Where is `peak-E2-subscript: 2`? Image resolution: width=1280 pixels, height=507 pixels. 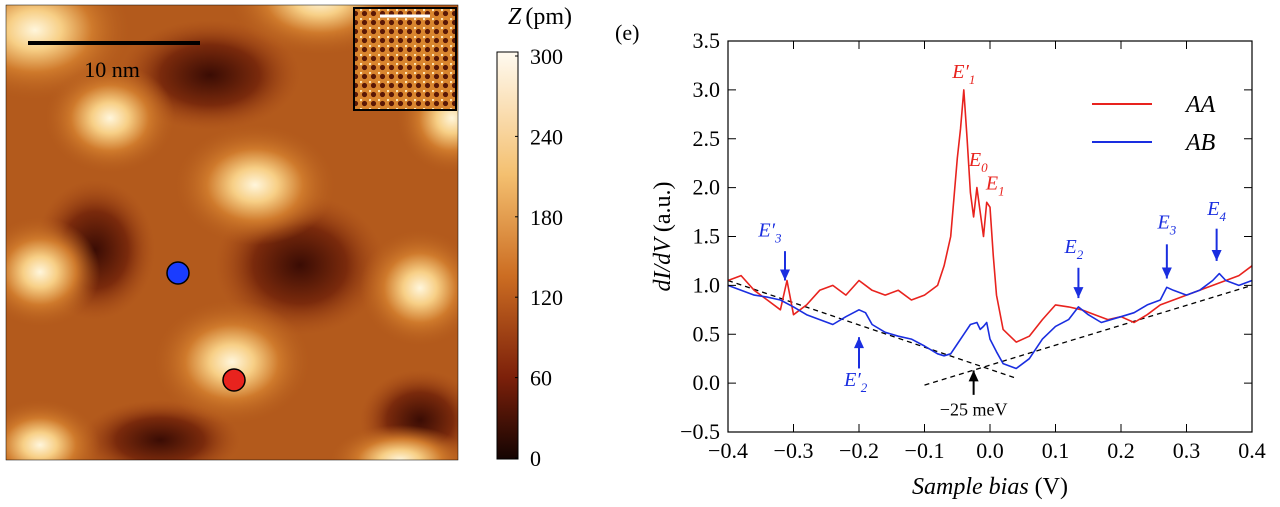
peak-E2-subscript: 2 is located at coordinates (1080, 254).